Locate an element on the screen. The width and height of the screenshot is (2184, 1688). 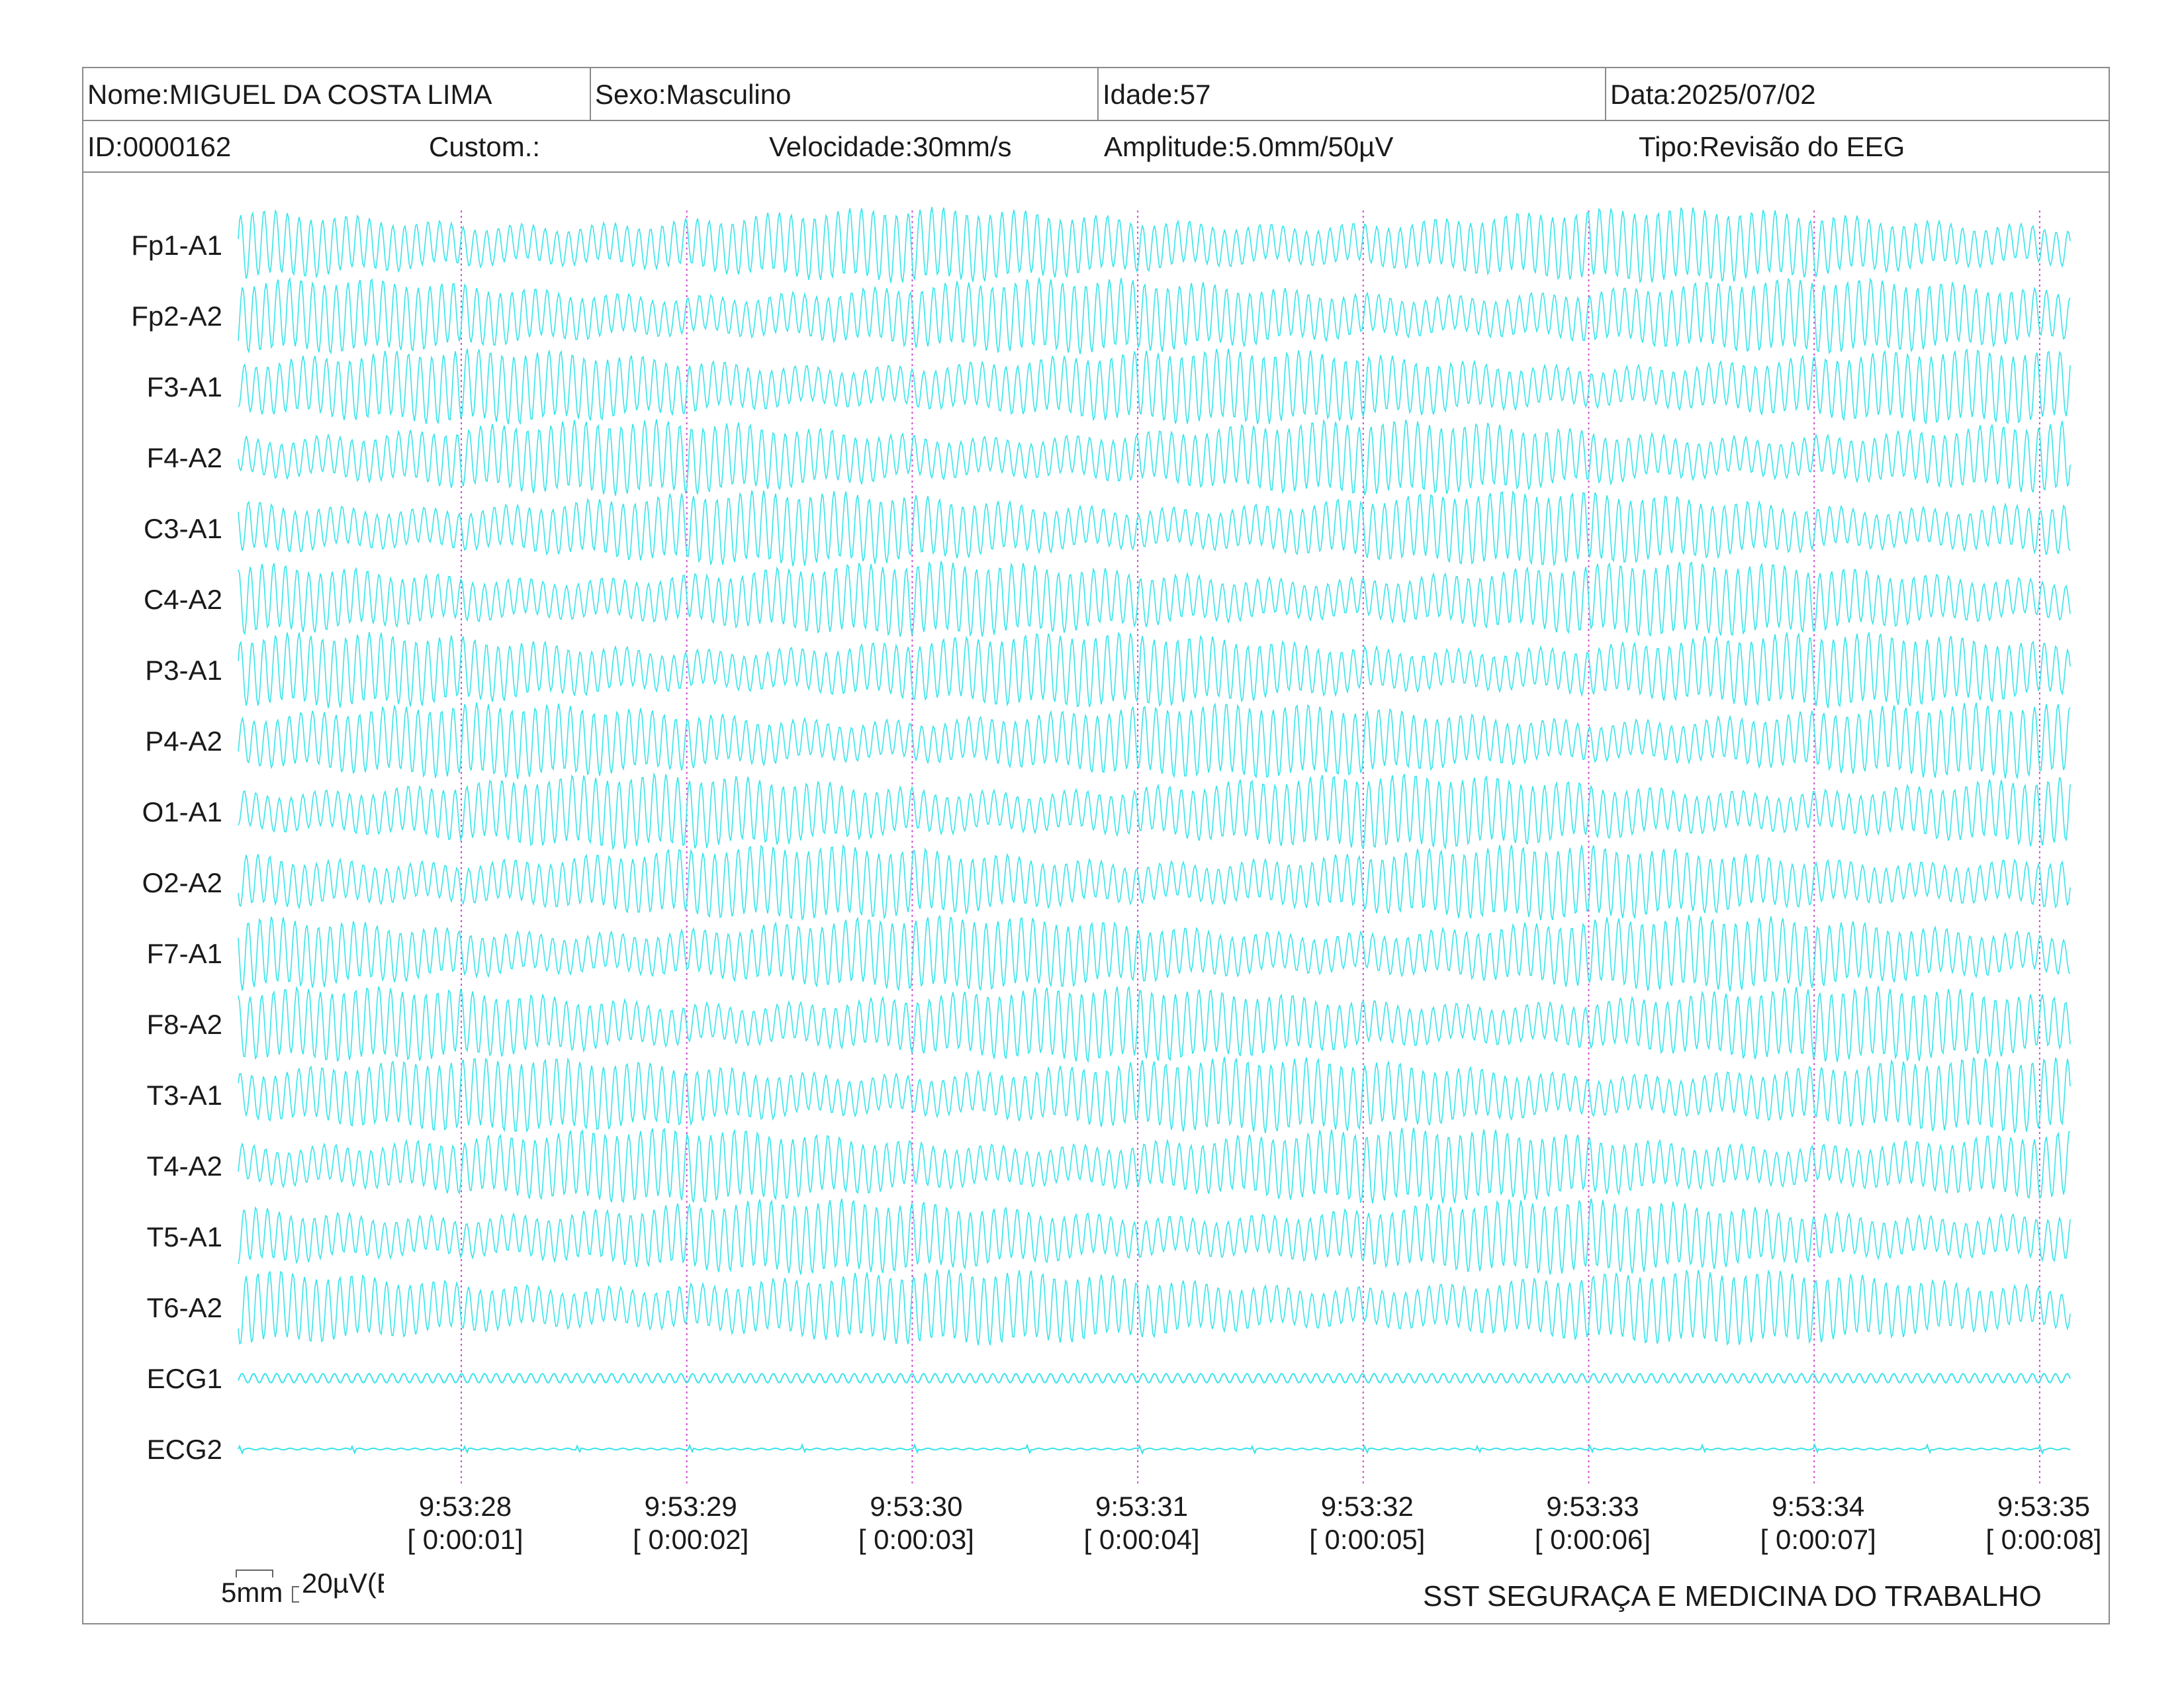
channel-label: T3-A1 is located at coordinates (184, 1095).